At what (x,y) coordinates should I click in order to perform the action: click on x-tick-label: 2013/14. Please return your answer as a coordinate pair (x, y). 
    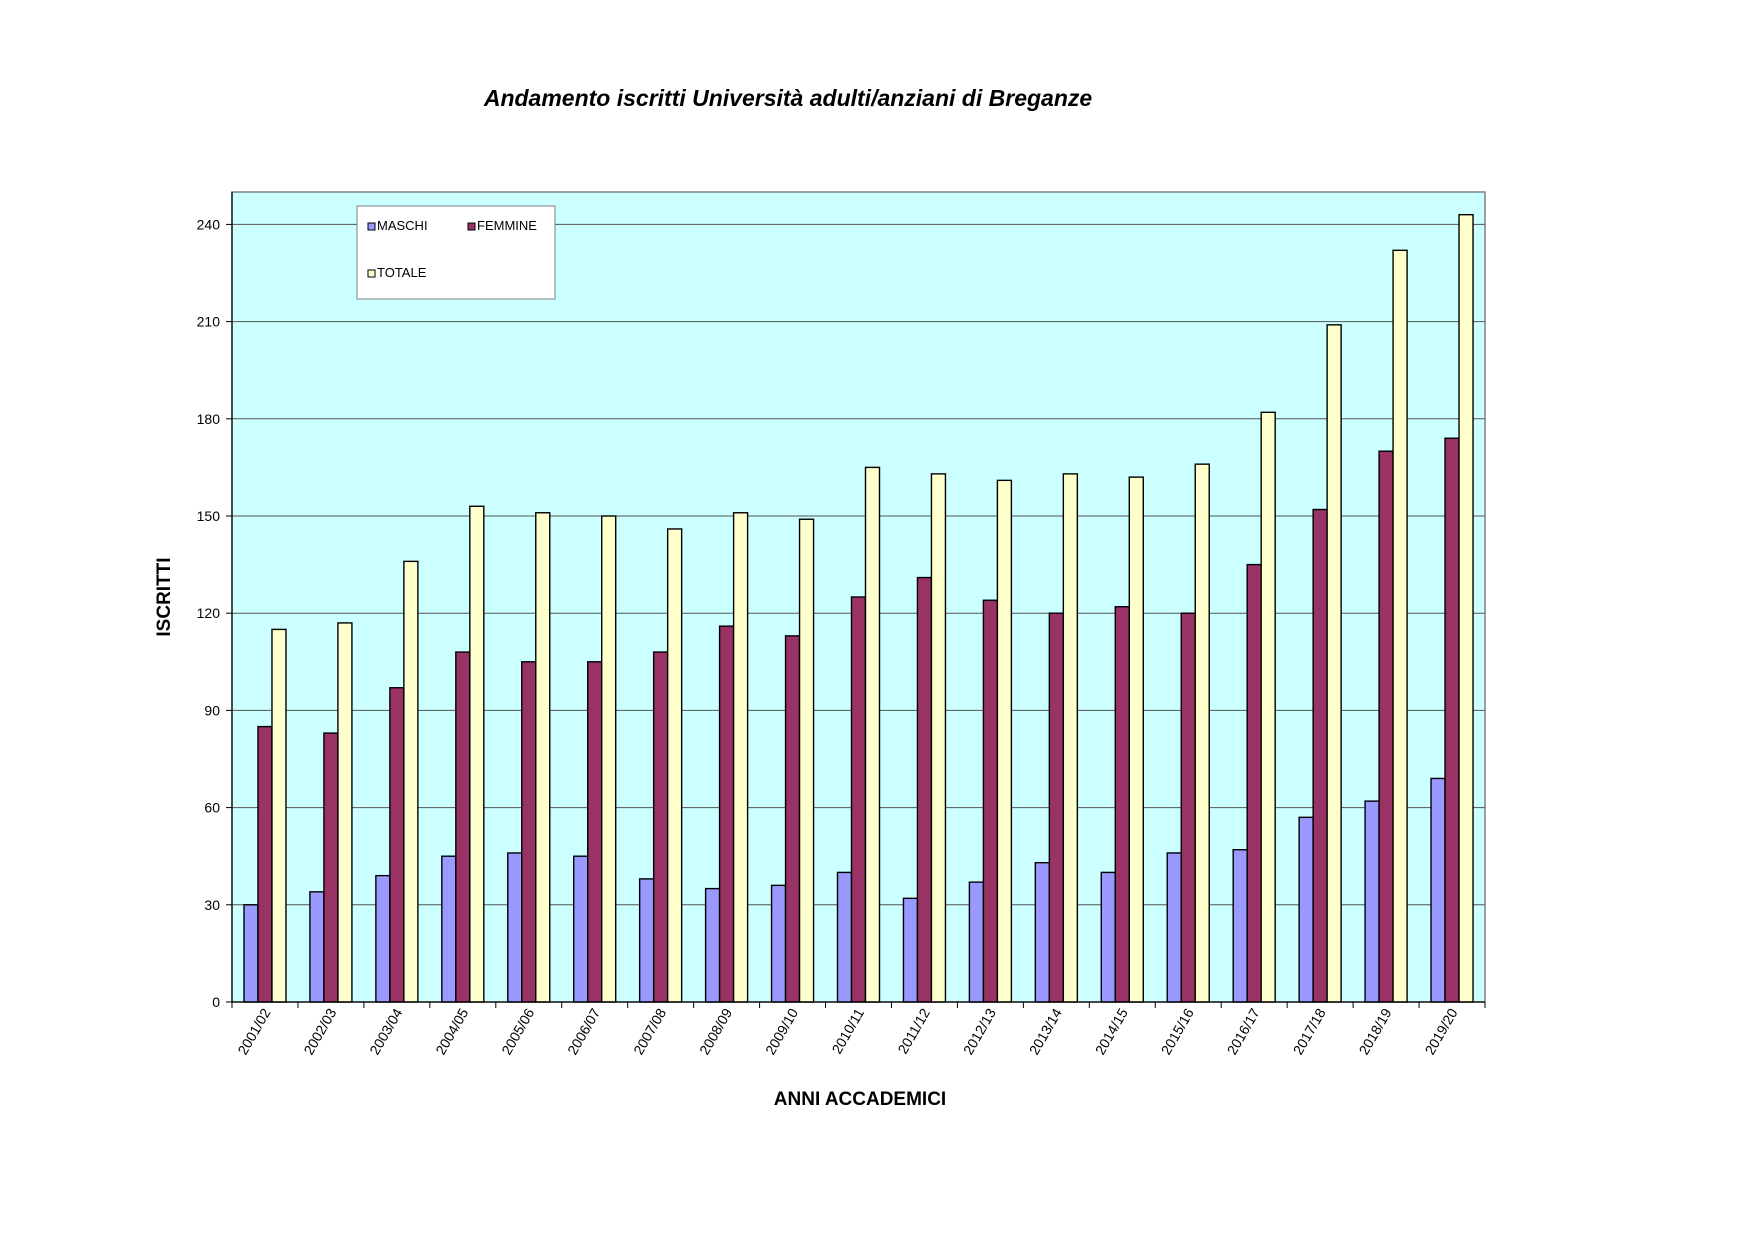
    Looking at the image, I should click on (1045, 1031).